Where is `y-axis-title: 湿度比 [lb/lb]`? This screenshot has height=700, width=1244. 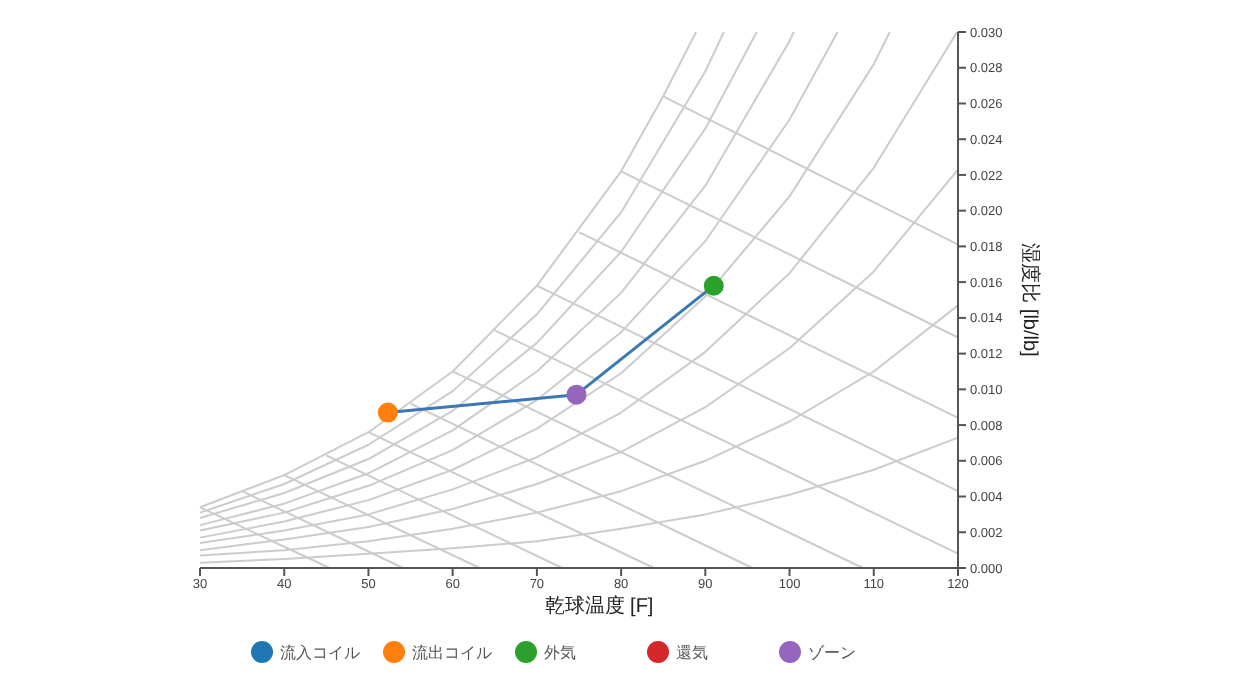
y-axis-title: 湿度比 [lb/lb] is located at coordinates (1030, 300).